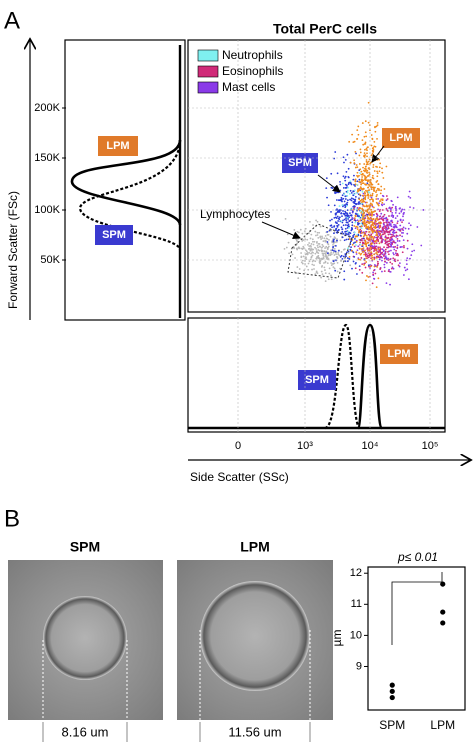 The width and height of the screenshot is (474, 751). Describe the element at coordinates (248, 87) in the screenshot. I see `legend-label: Mast cells` at that location.